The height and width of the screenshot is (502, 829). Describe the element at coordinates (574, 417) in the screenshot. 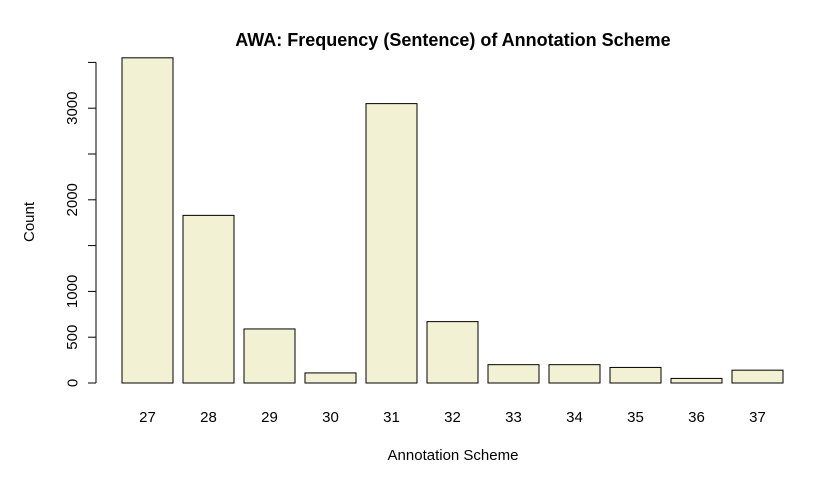

I see `x-tick-label: 34` at that location.